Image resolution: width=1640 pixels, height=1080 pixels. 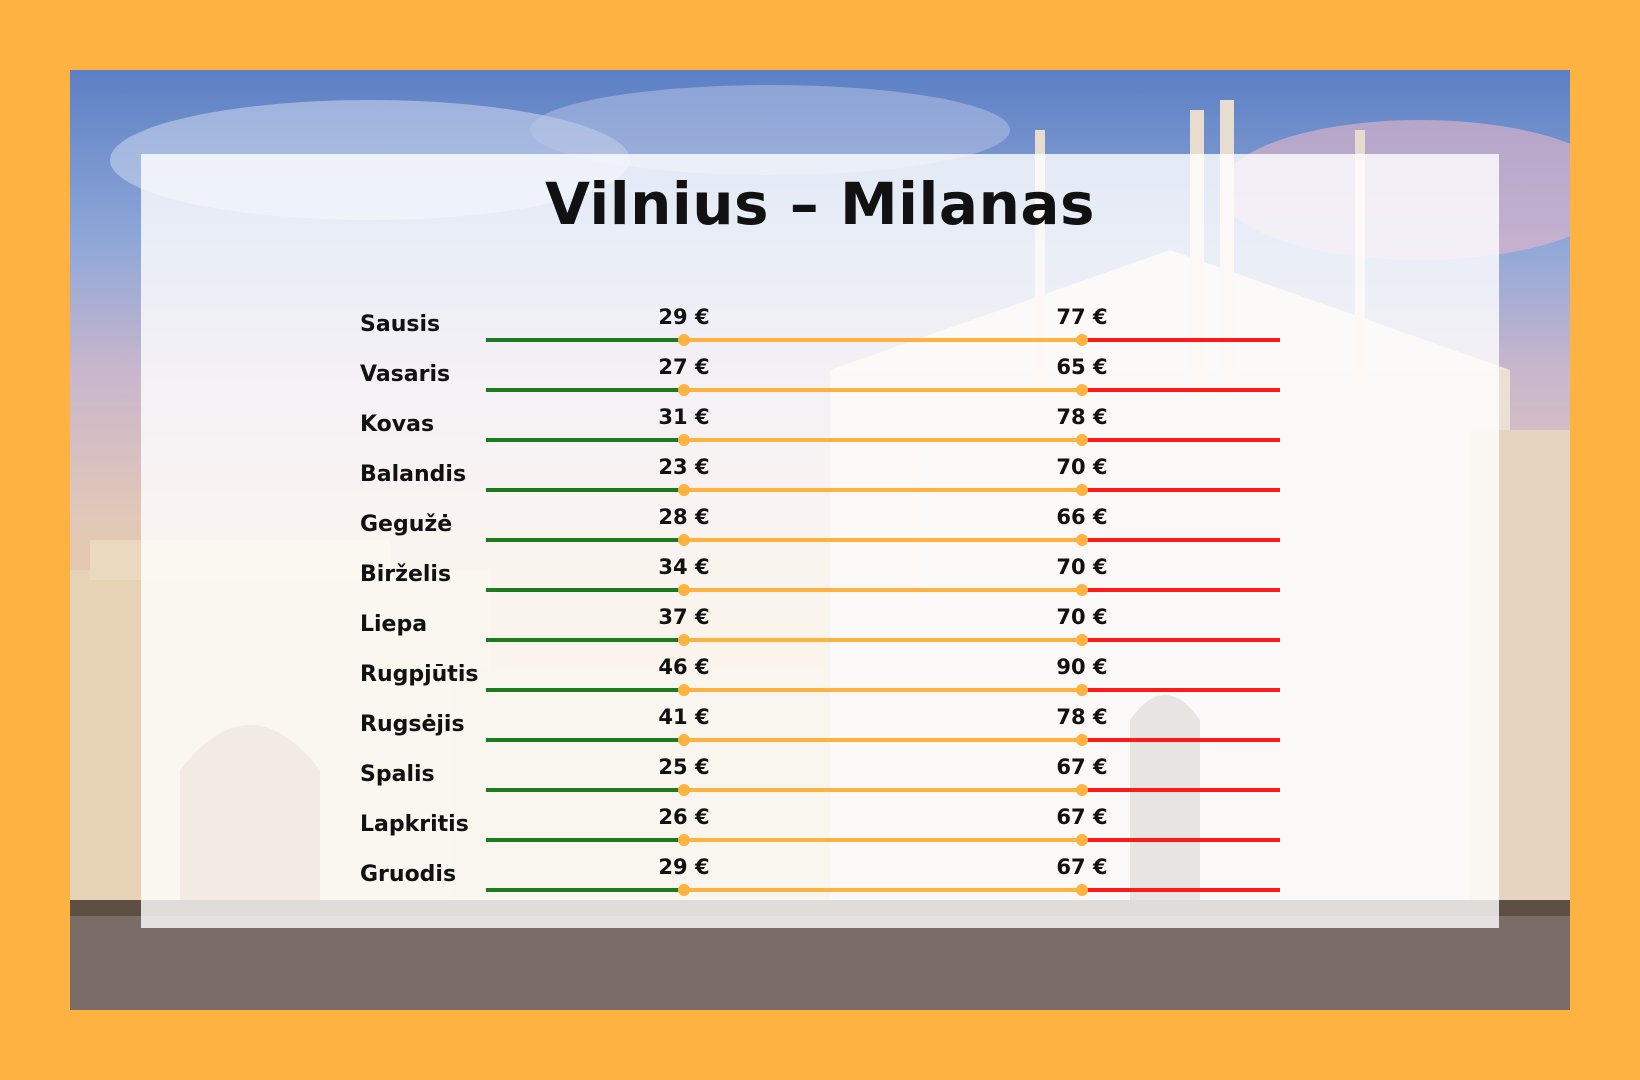 I want to click on low-price-label: 26 €, so click(x=683, y=817).